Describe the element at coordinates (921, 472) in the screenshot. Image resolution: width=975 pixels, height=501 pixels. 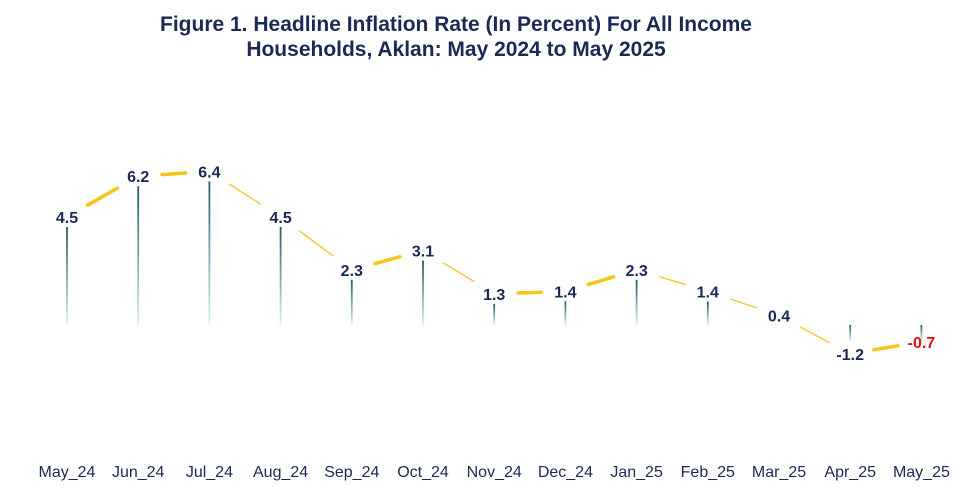
I see `x-tick-label: May_25` at that location.